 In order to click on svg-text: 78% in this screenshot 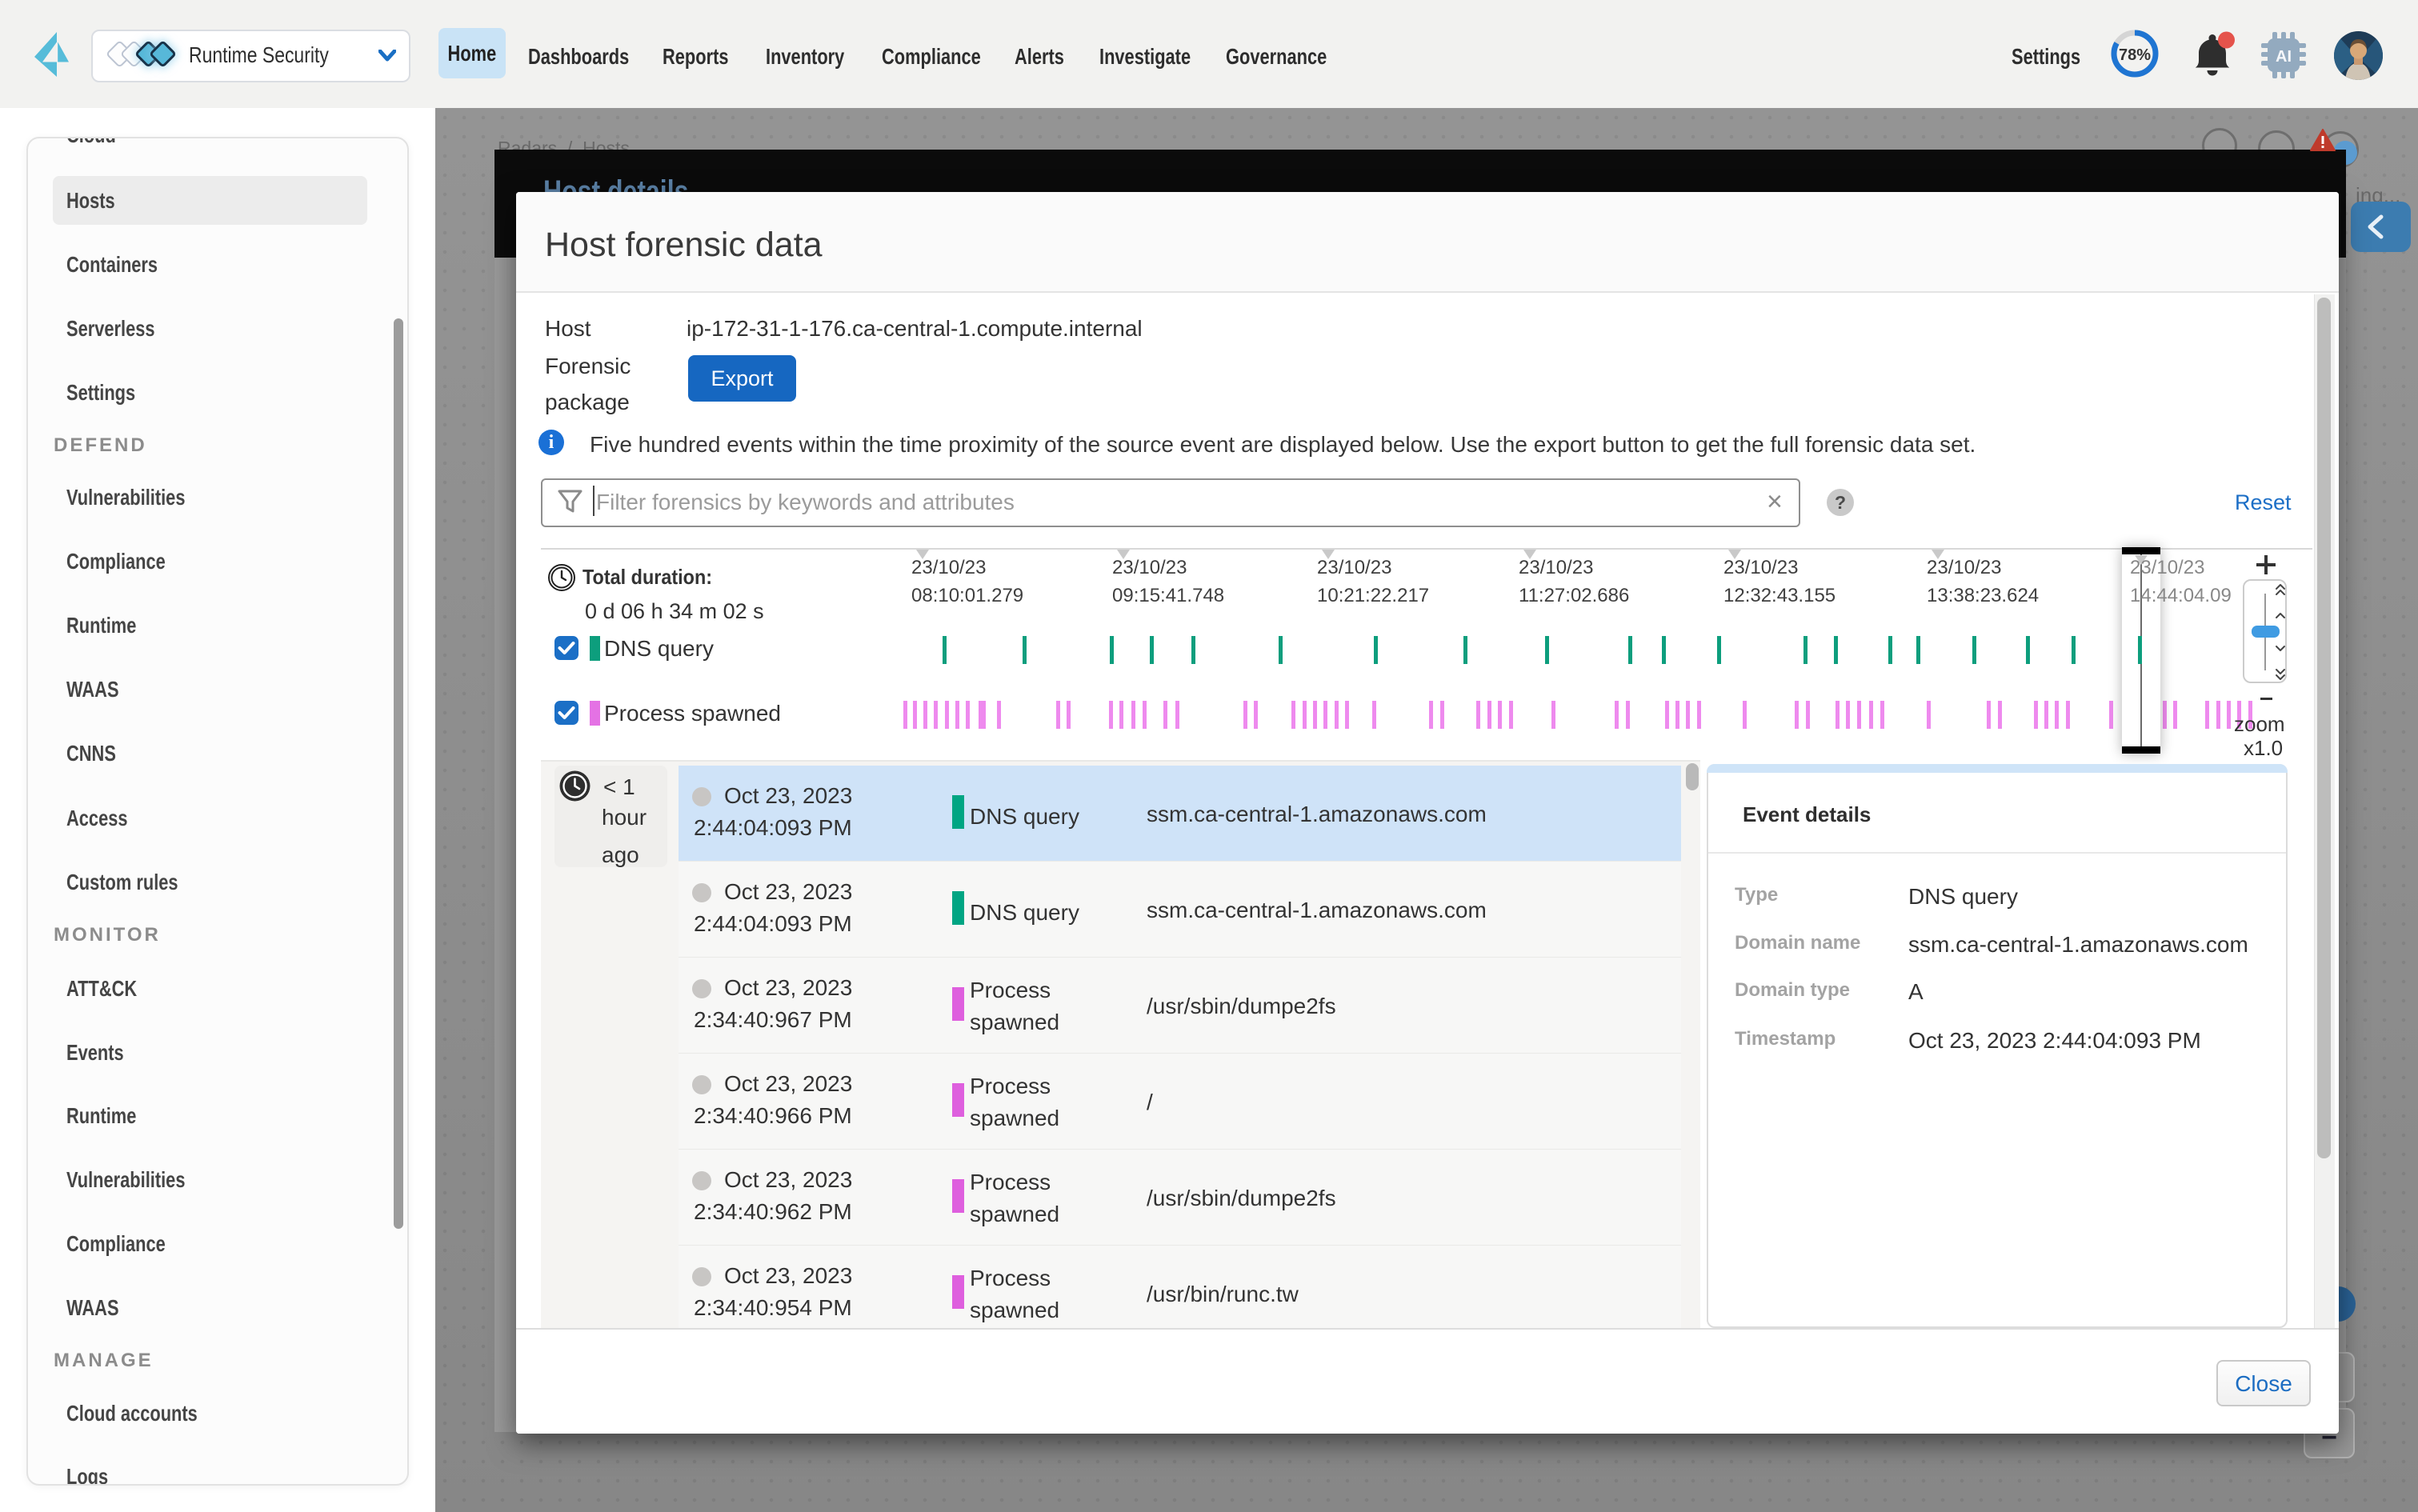, I will do `click(2135, 55)`.